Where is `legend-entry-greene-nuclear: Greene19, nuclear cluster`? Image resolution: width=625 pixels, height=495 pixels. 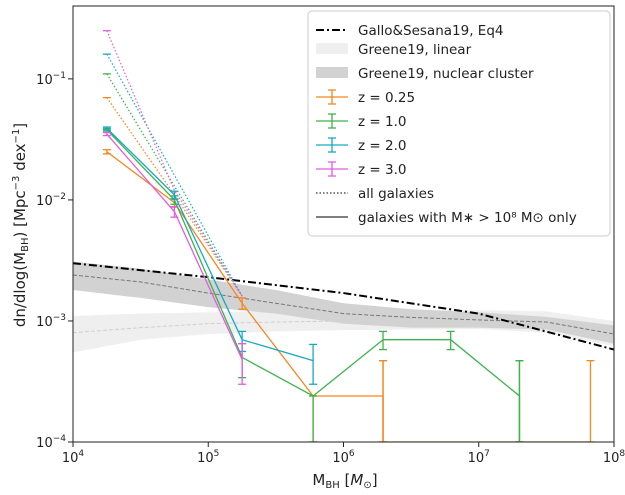
legend-entry-greene-nuclear: Greene19, nuclear cluster is located at coordinates (425, 74).